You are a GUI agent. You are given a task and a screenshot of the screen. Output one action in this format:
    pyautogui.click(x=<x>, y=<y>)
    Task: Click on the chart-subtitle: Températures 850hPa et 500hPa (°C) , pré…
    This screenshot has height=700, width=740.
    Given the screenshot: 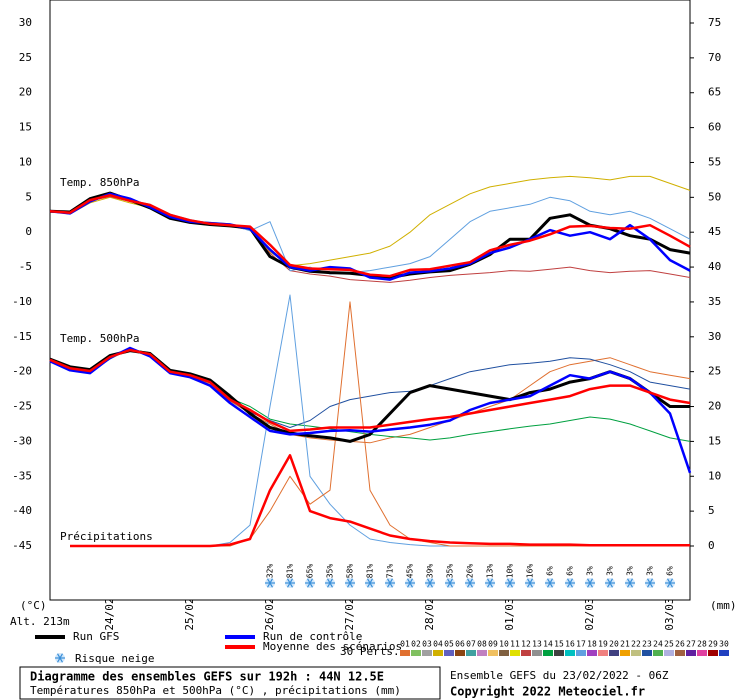 What is the action you would take?
    pyautogui.click(x=215, y=690)
    